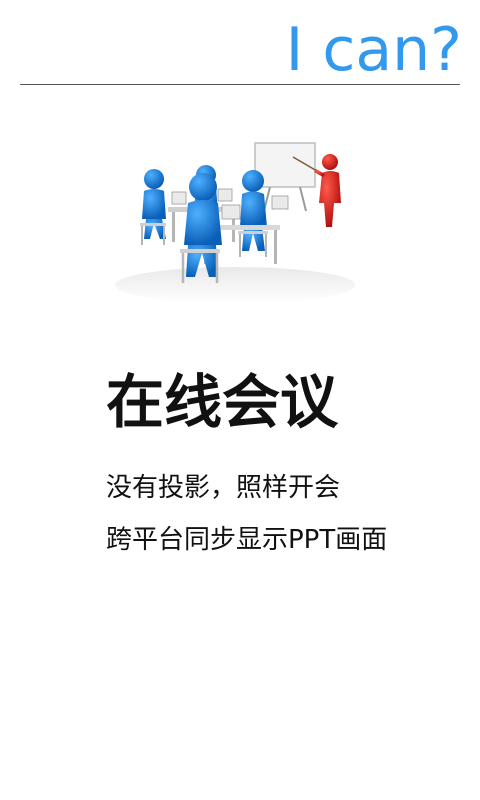  Describe the element at coordinates (222, 402) in the screenshot. I see `feature-title: 在线会议` at that location.